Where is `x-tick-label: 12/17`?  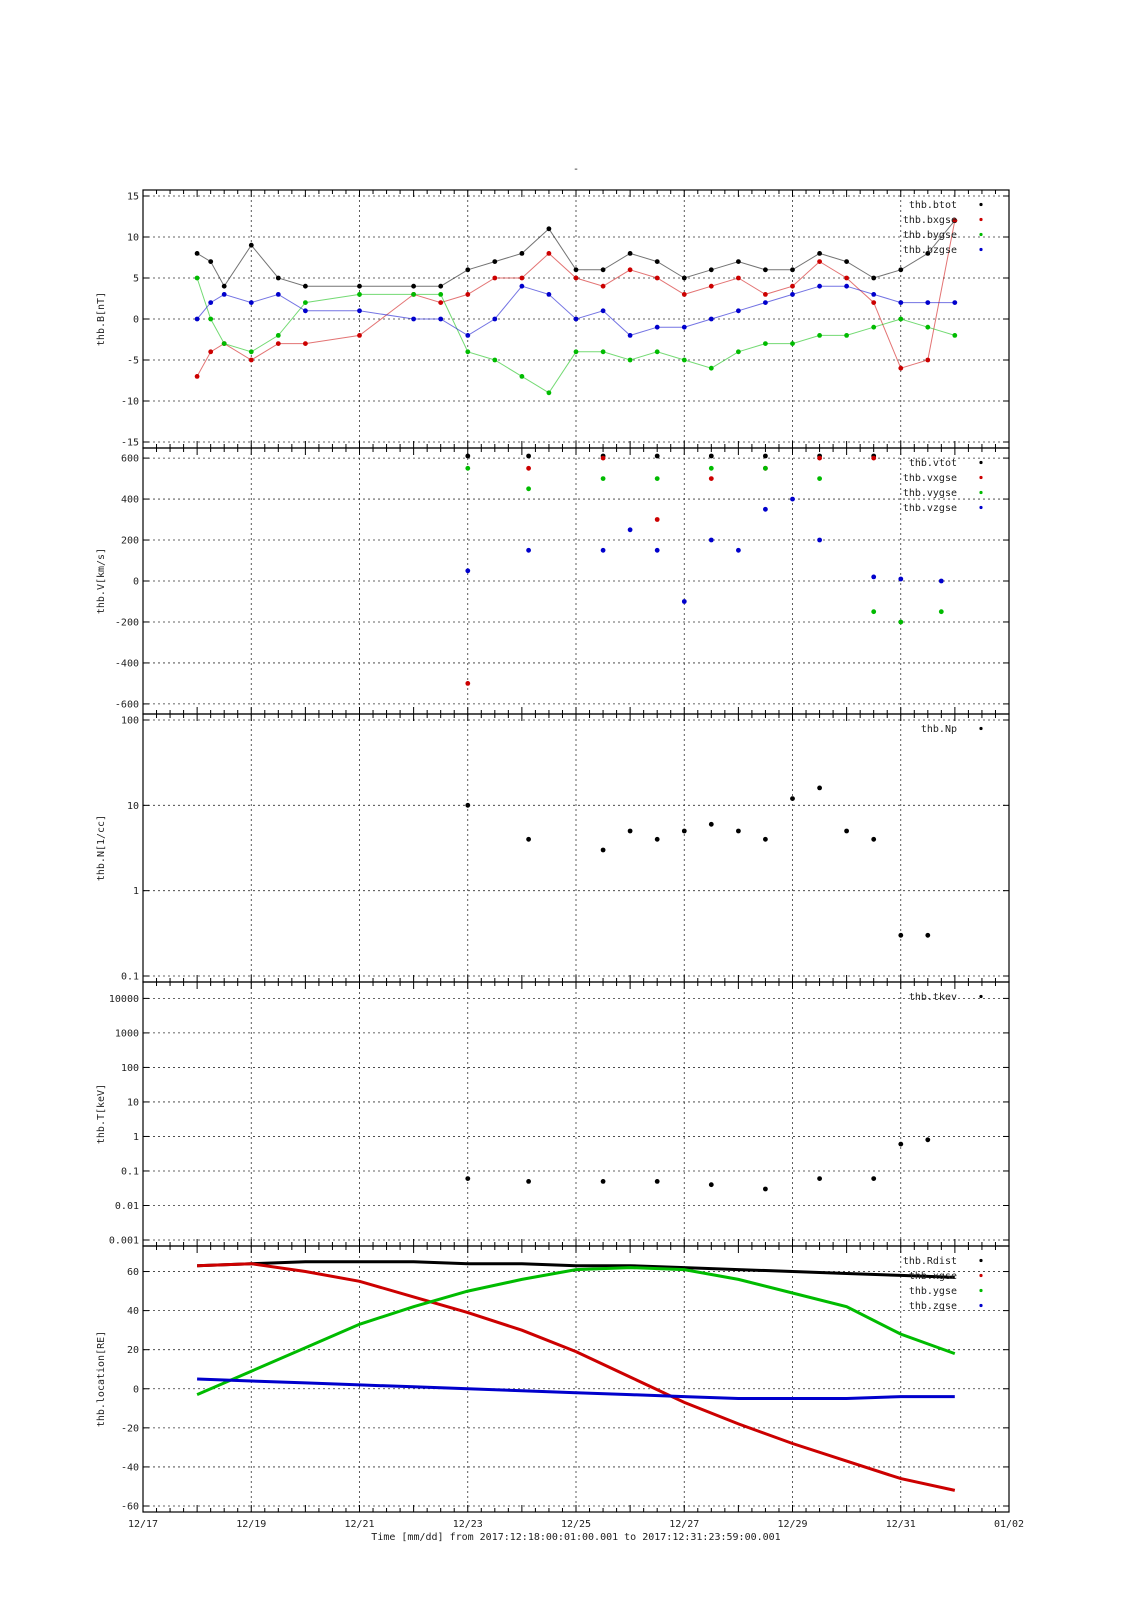
x-tick-label: 12/17 is located at coordinates (143, 1524).